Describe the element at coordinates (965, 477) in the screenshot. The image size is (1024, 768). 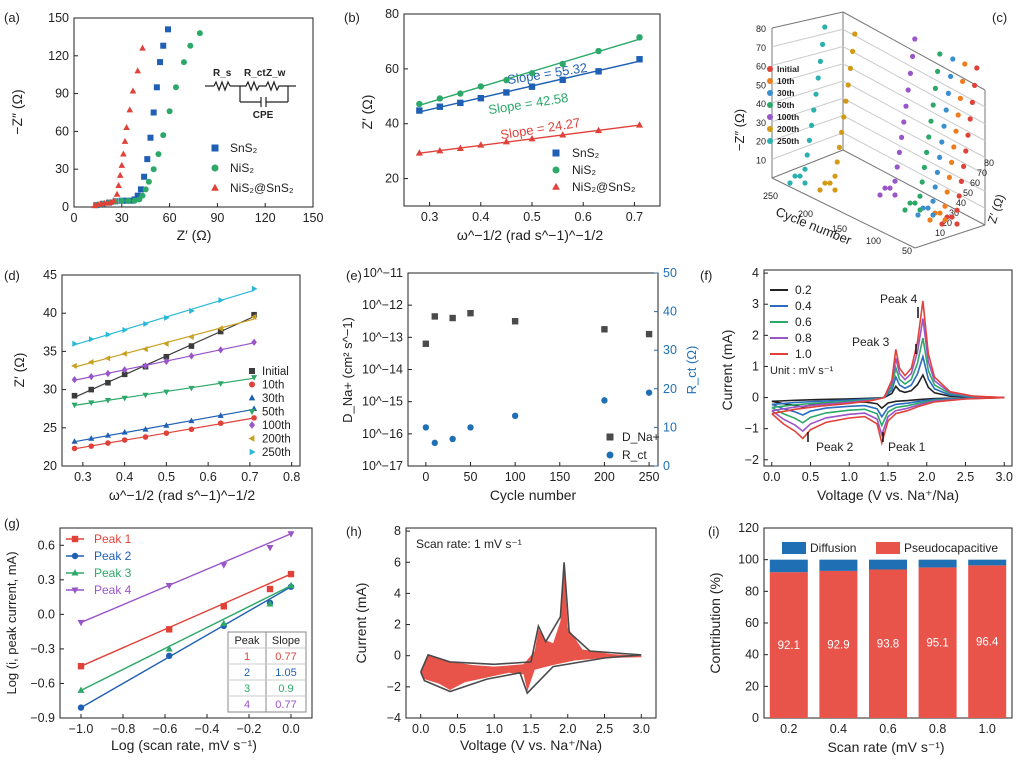
I see `x-tick-label: 2.5` at that location.